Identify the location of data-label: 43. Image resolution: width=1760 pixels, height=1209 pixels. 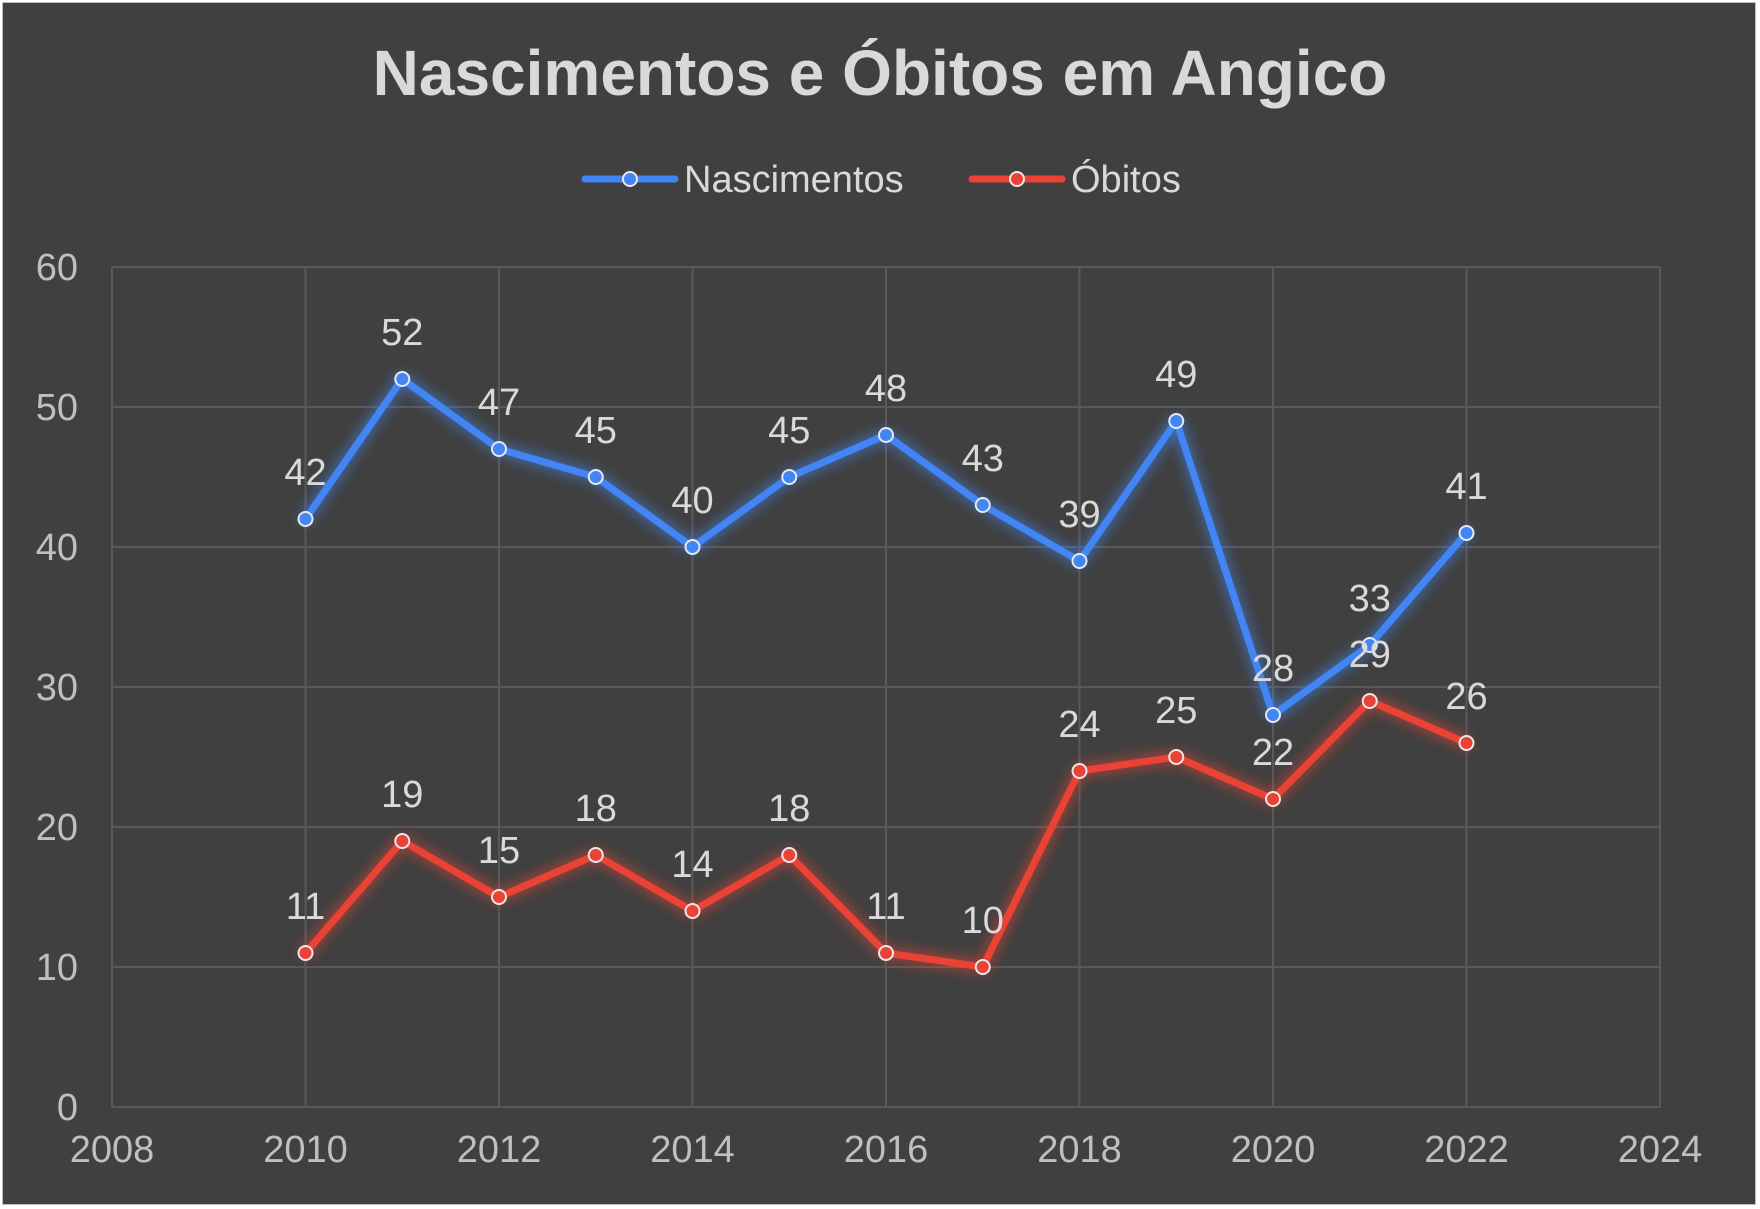
(983, 459).